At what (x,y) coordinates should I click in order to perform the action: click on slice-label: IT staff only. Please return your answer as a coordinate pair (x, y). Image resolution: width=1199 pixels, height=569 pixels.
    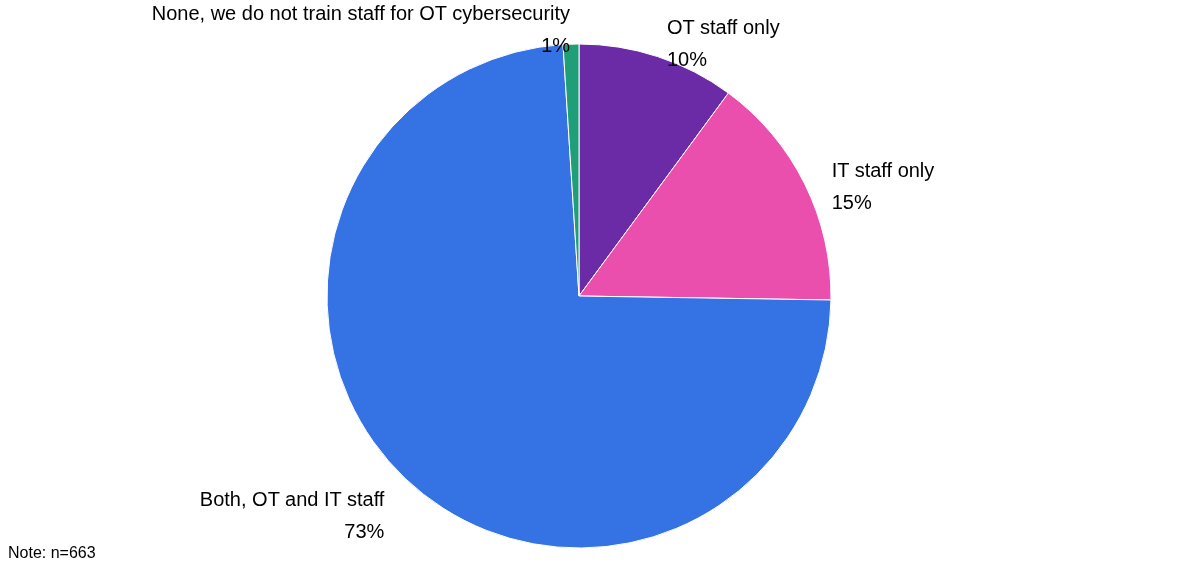
    Looking at the image, I should click on (883, 169).